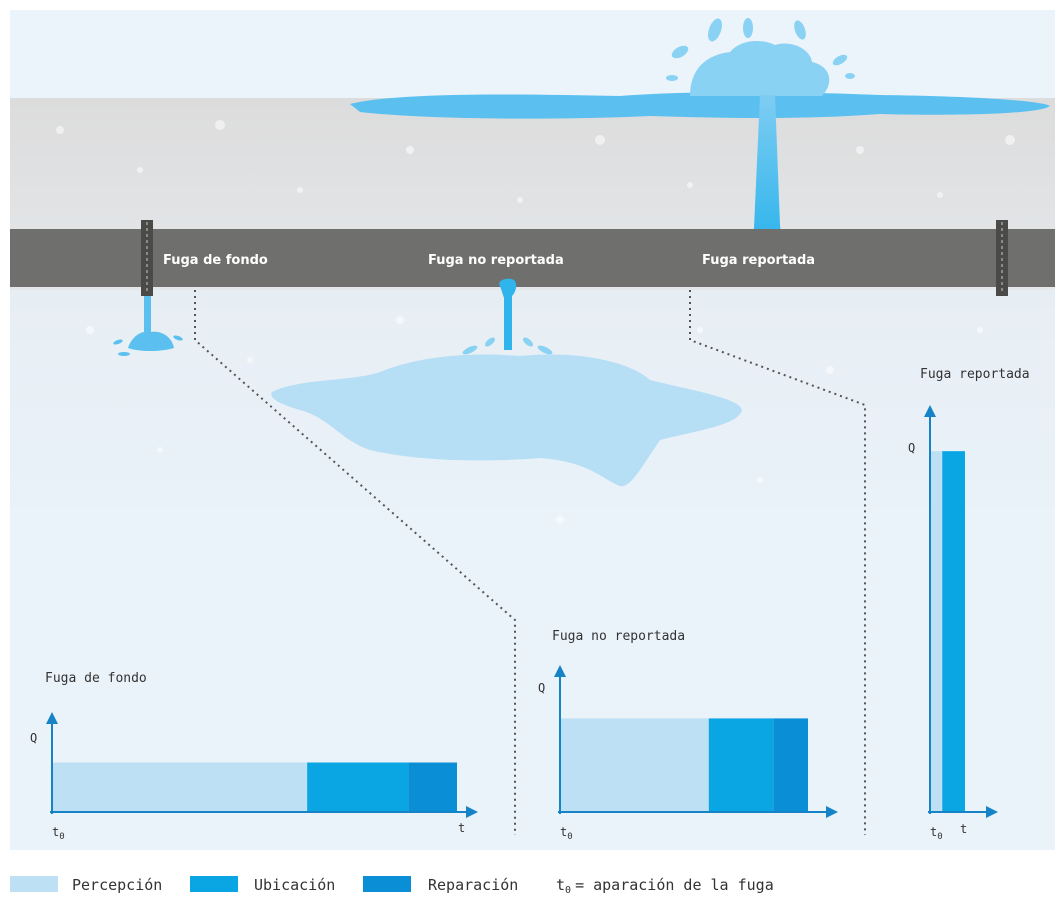  I want to click on legend-label-reparacion: Reparación, so click(473, 885).